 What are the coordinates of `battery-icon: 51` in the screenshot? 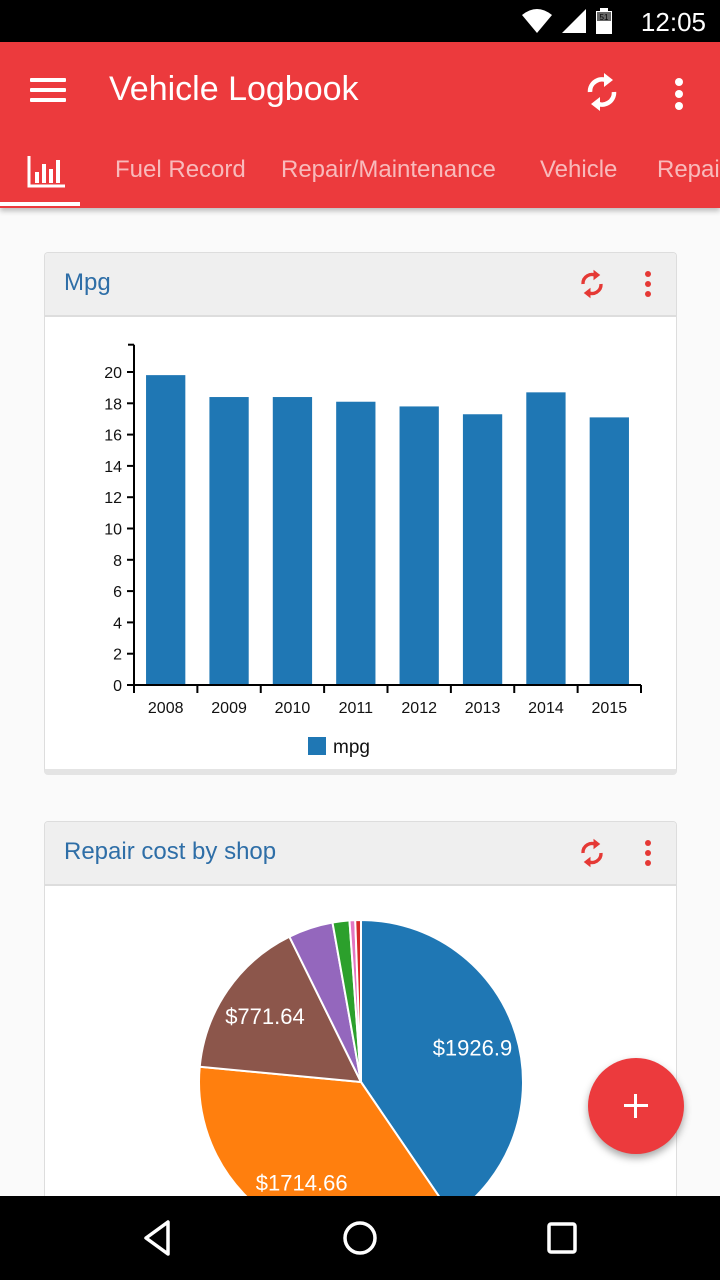 It's located at (604, 21).